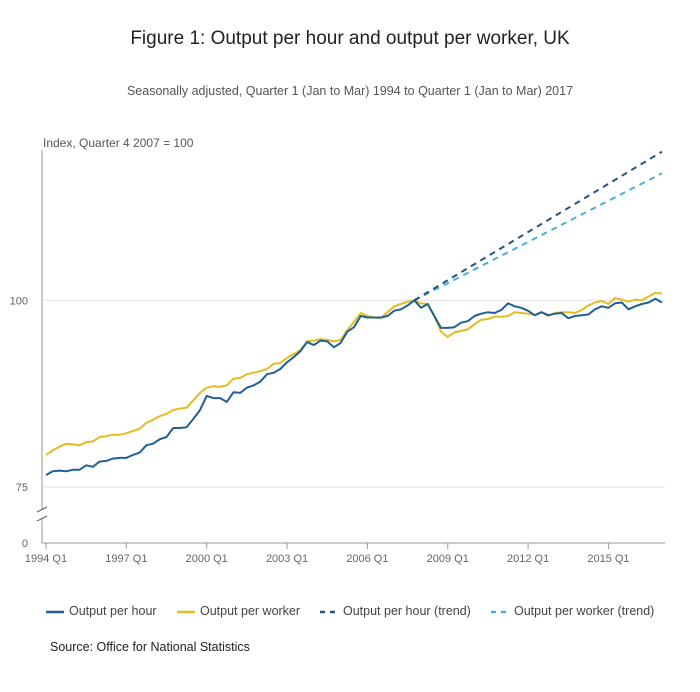 The height and width of the screenshot is (692, 700). I want to click on y-tick-label: 100, so click(19, 301).